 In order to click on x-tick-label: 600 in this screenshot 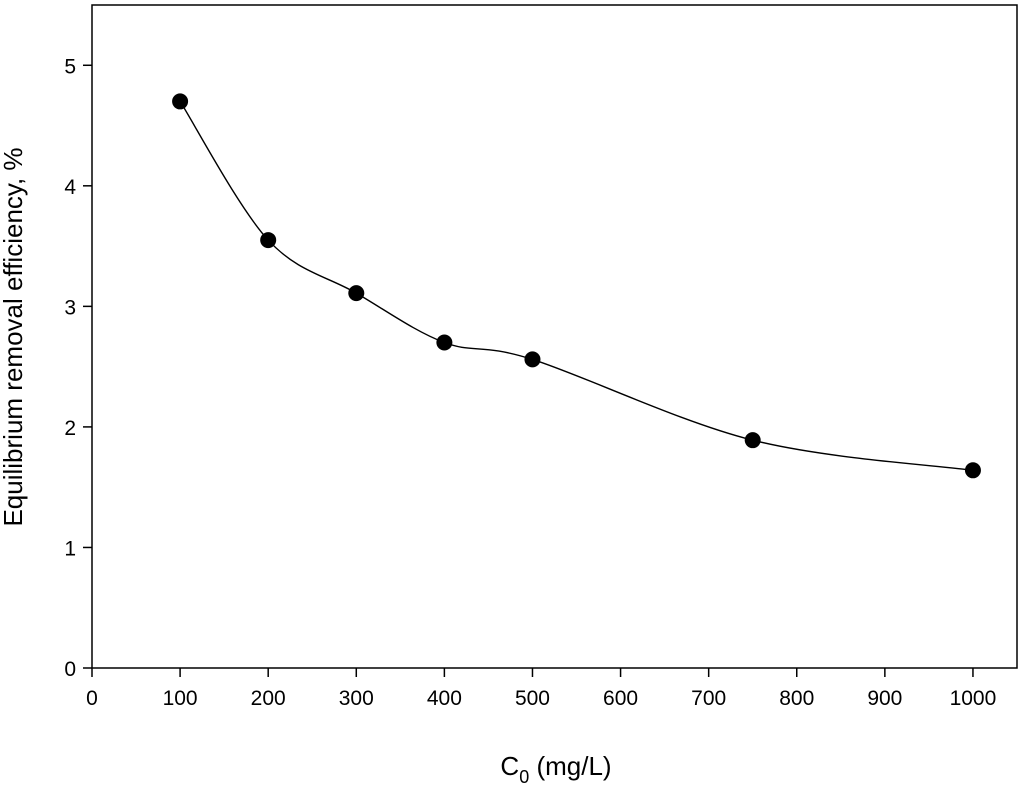, I will do `click(620, 698)`.